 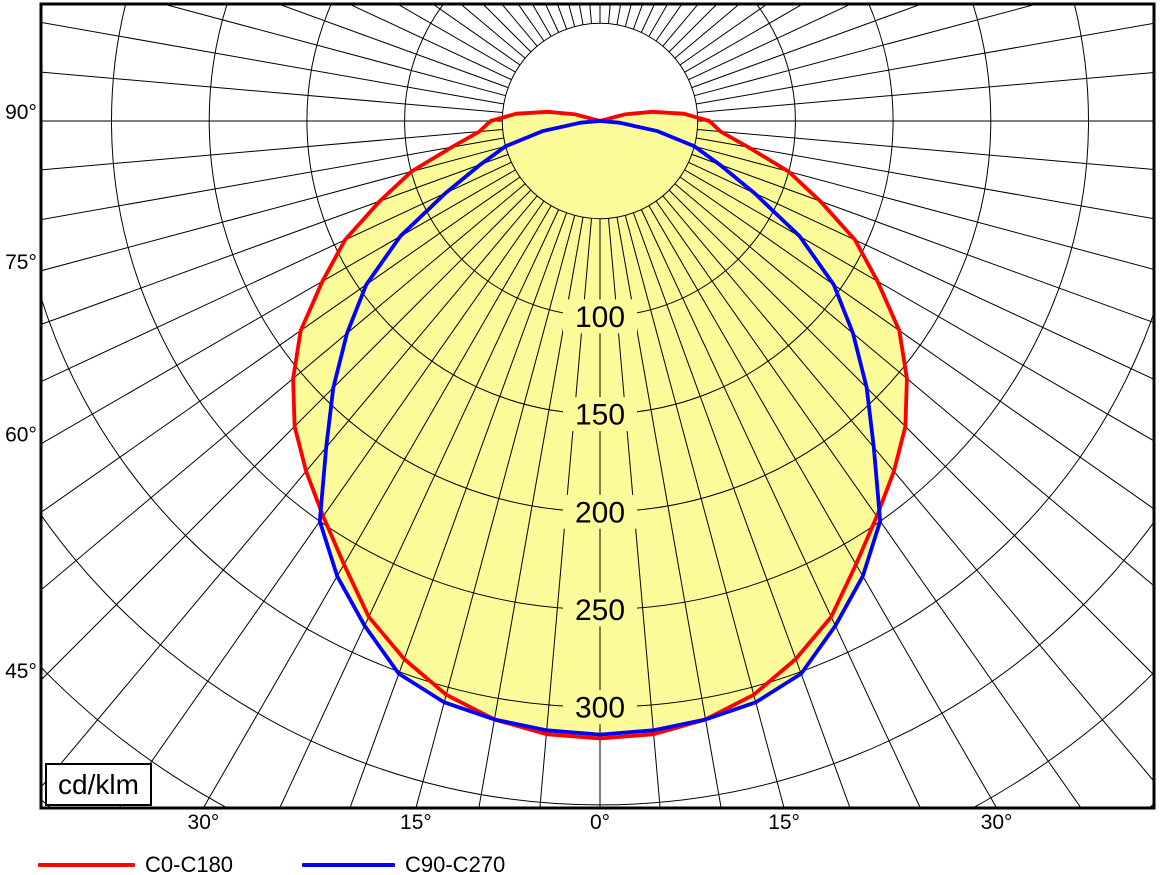 I want to click on axis-label-bottom-0: 30°, so click(x=204, y=822).